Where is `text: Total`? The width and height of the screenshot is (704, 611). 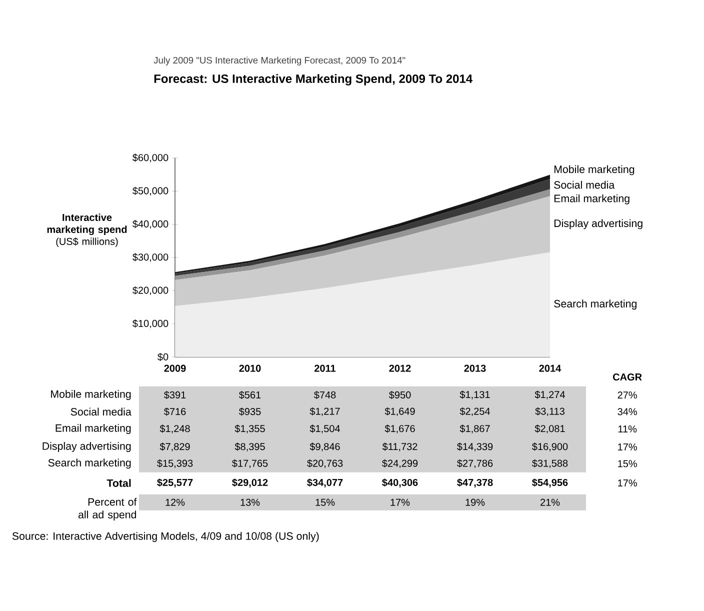 text: Total is located at coordinates (118, 483).